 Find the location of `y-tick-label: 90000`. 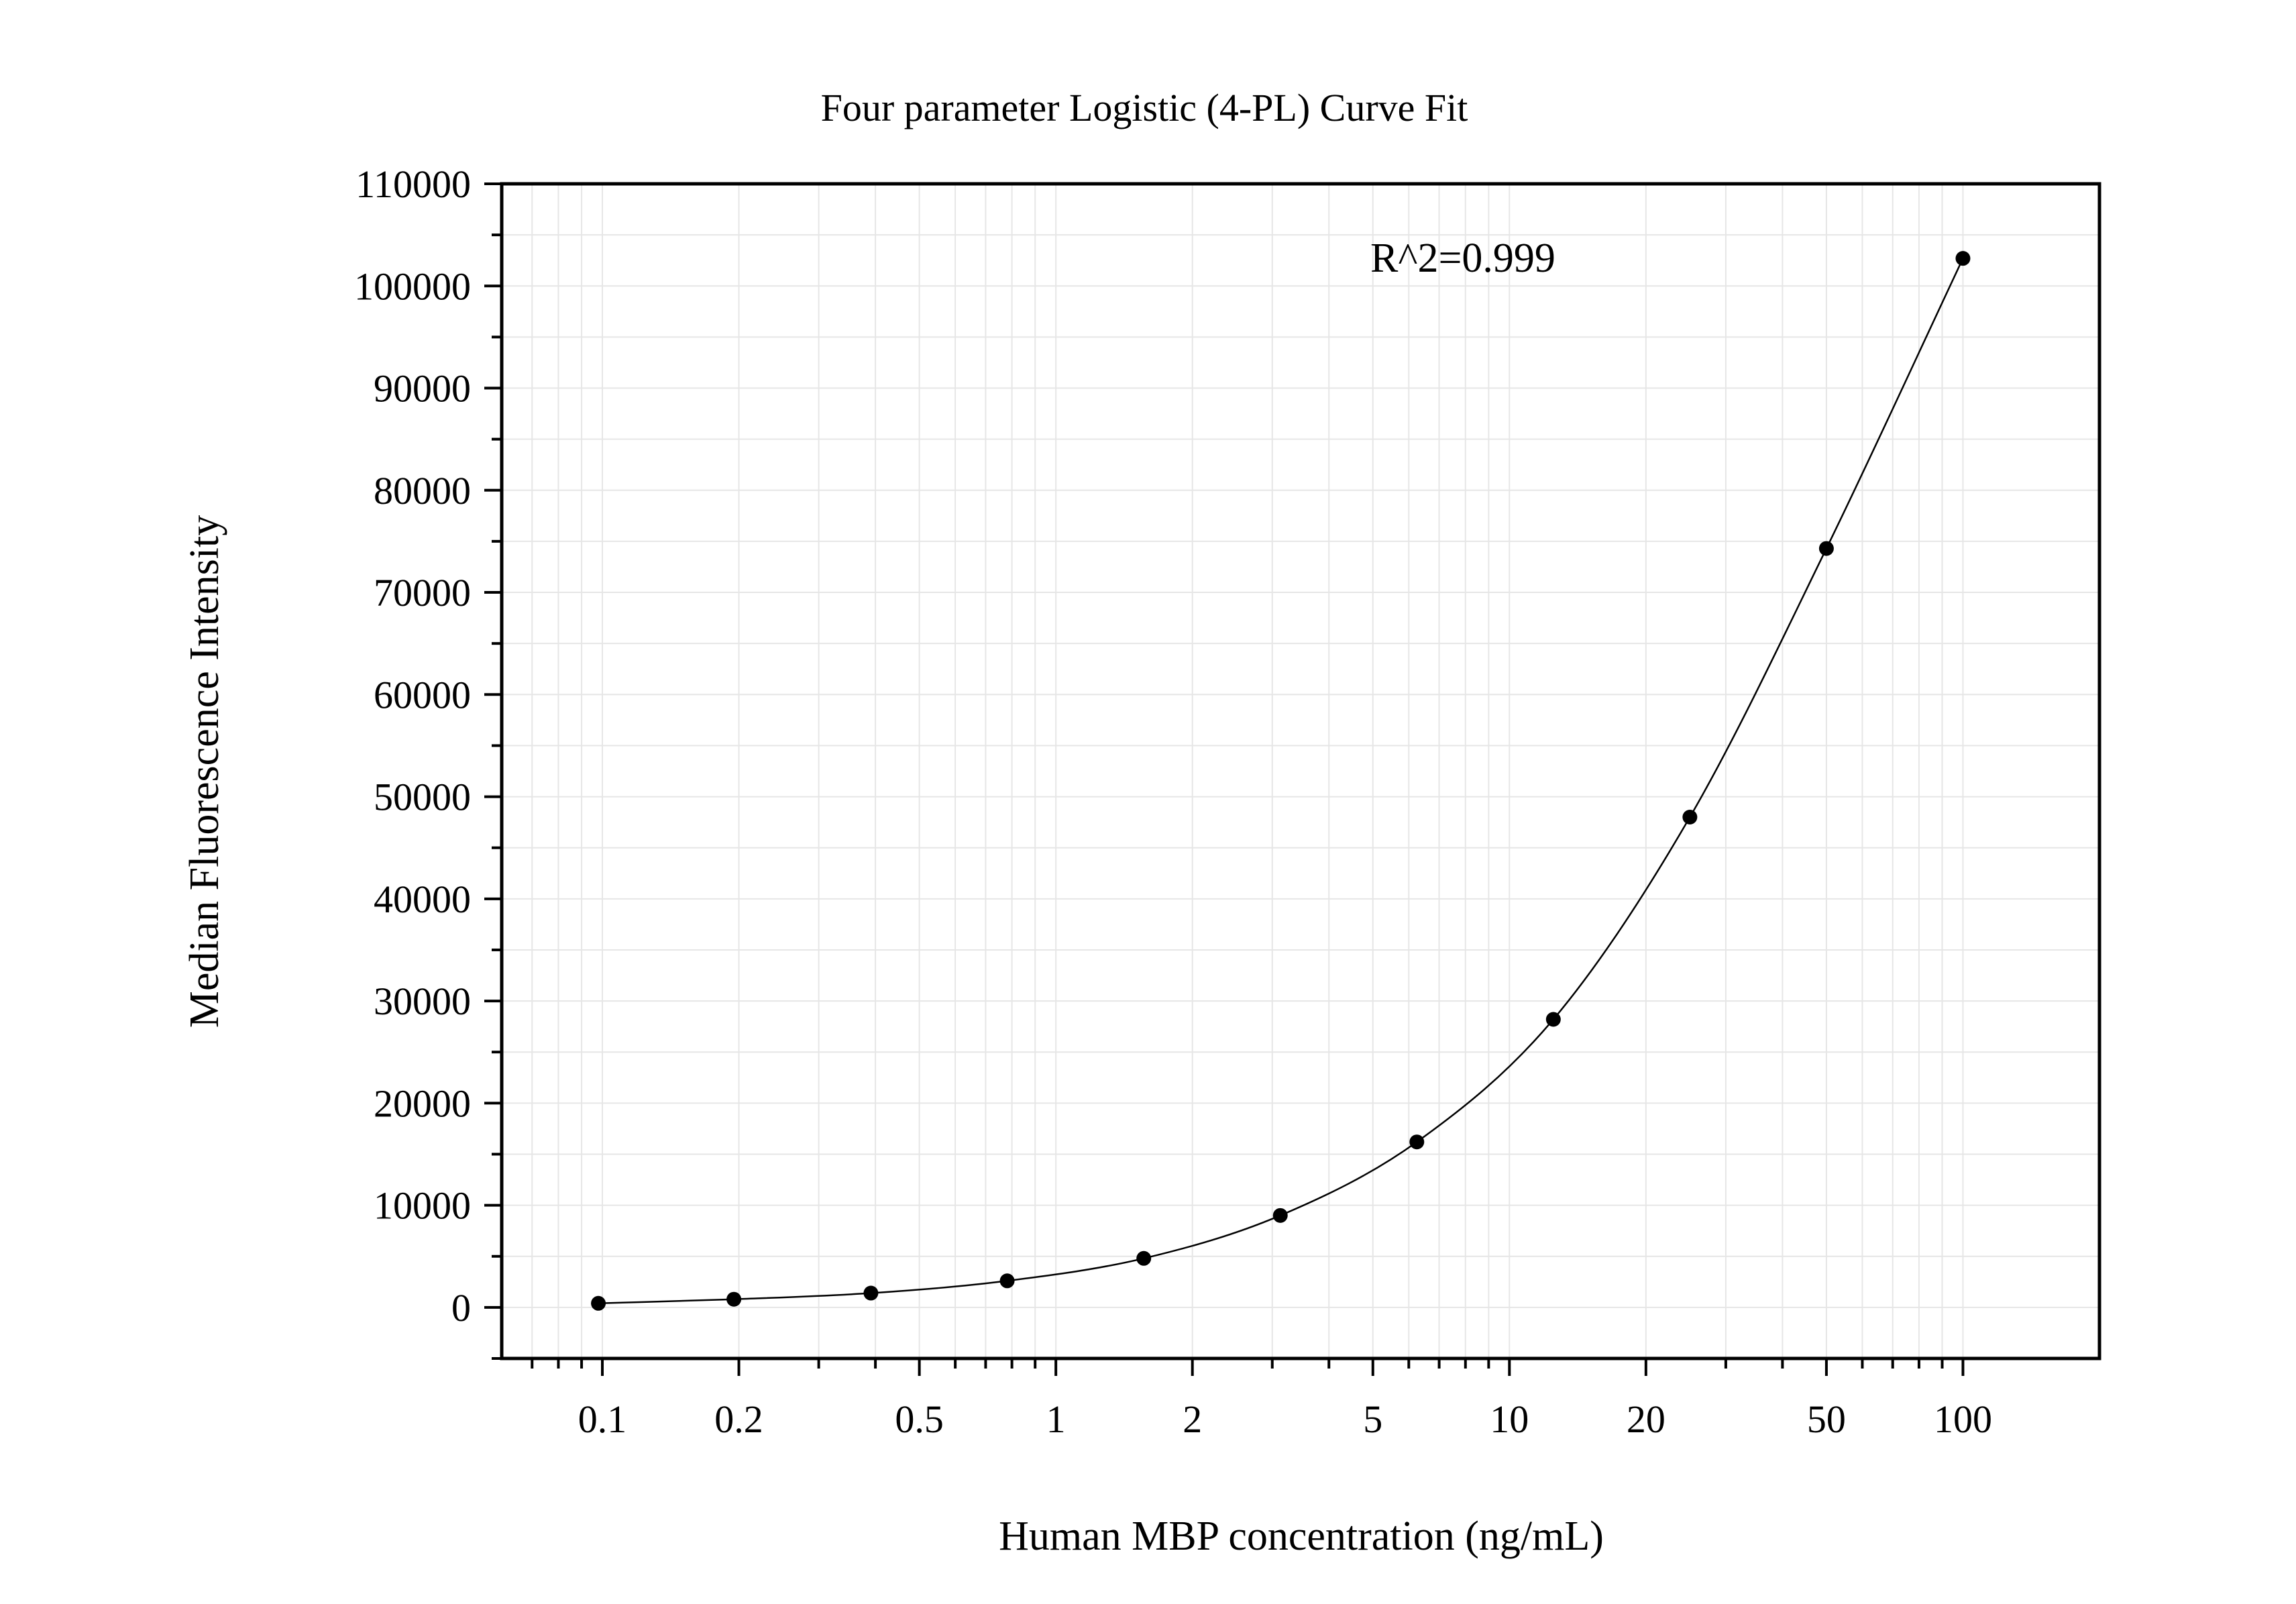

y-tick-label: 90000 is located at coordinates (422, 389).